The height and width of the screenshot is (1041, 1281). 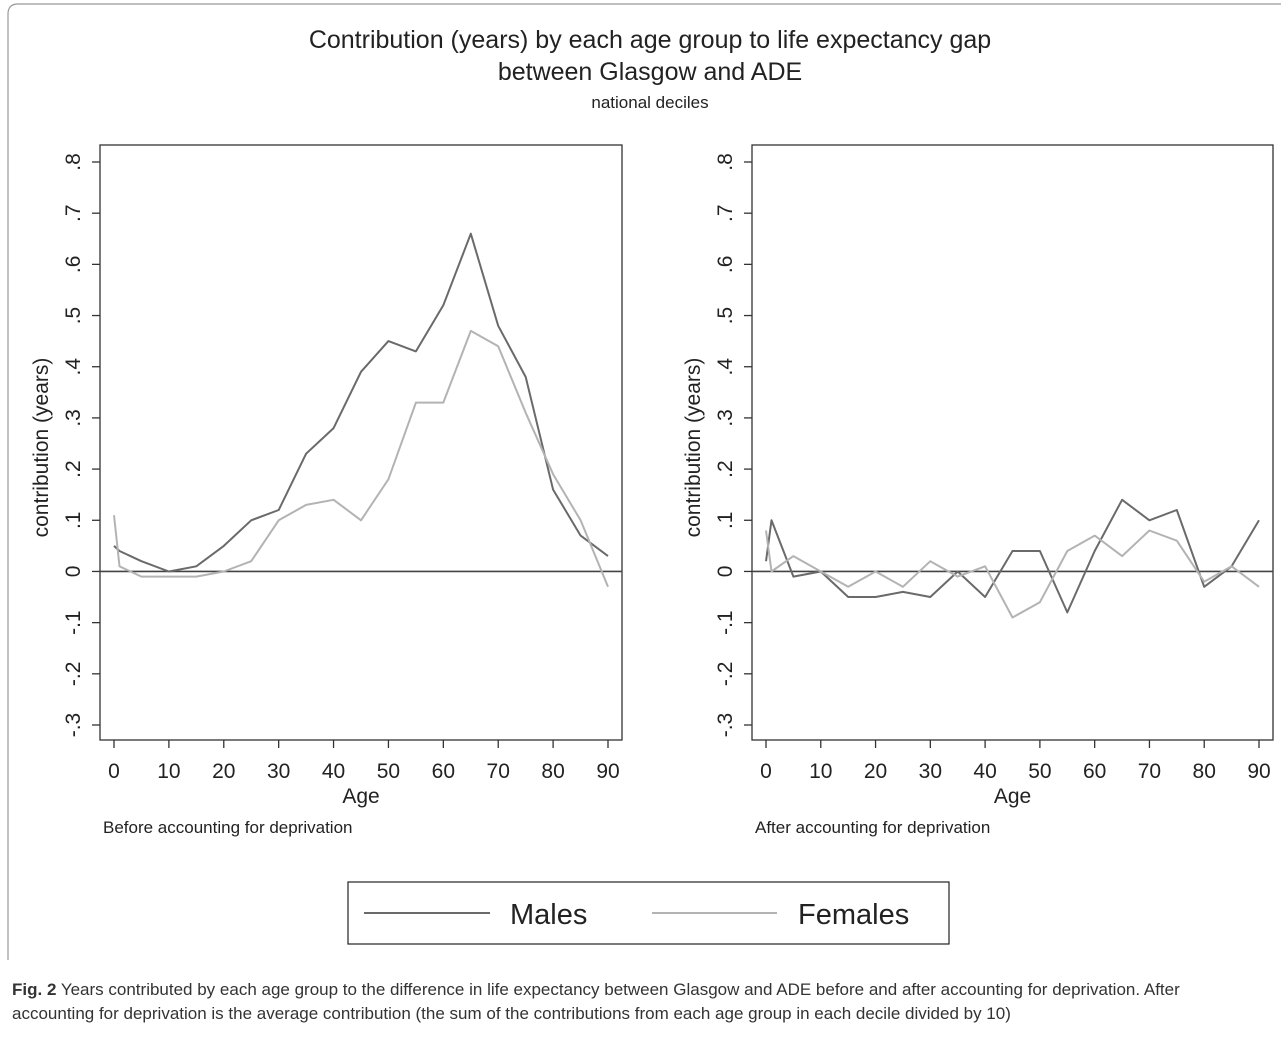 What do you see at coordinates (930, 771) in the screenshot?
I see `after-x-tick-label: 30` at bounding box center [930, 771].